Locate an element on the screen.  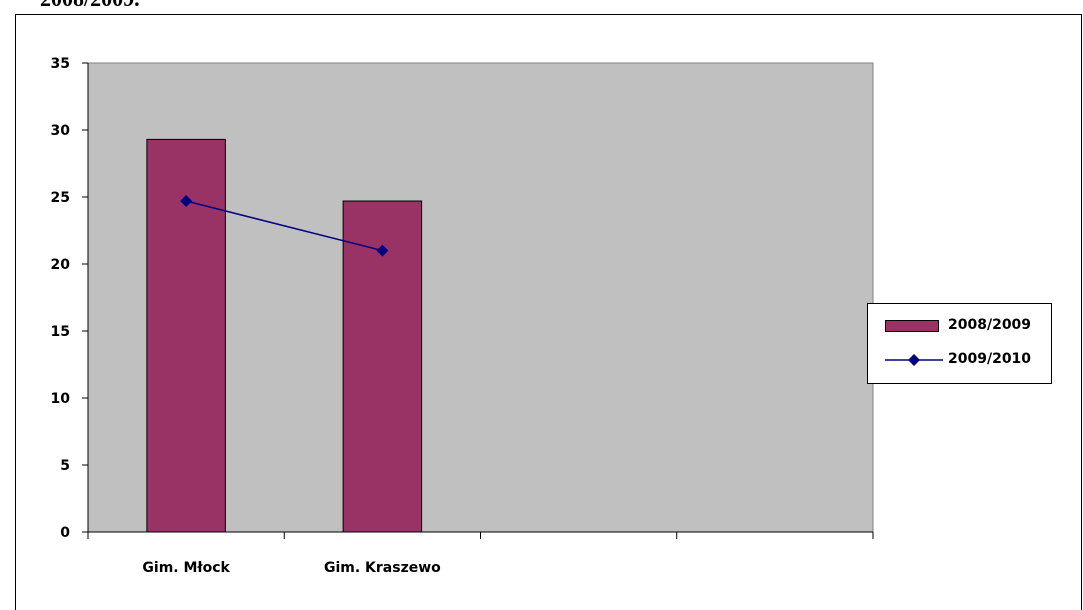
y-tick-label: 20 is located at coordinates (61, 265).